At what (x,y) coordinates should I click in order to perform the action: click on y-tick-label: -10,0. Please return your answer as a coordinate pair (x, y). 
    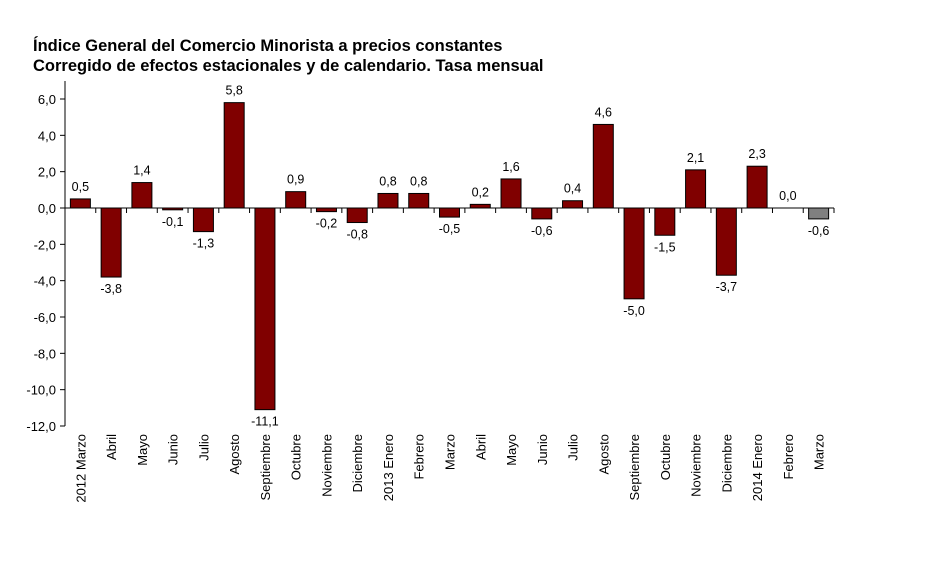
    Looking at the image, I should click on (41, 390).